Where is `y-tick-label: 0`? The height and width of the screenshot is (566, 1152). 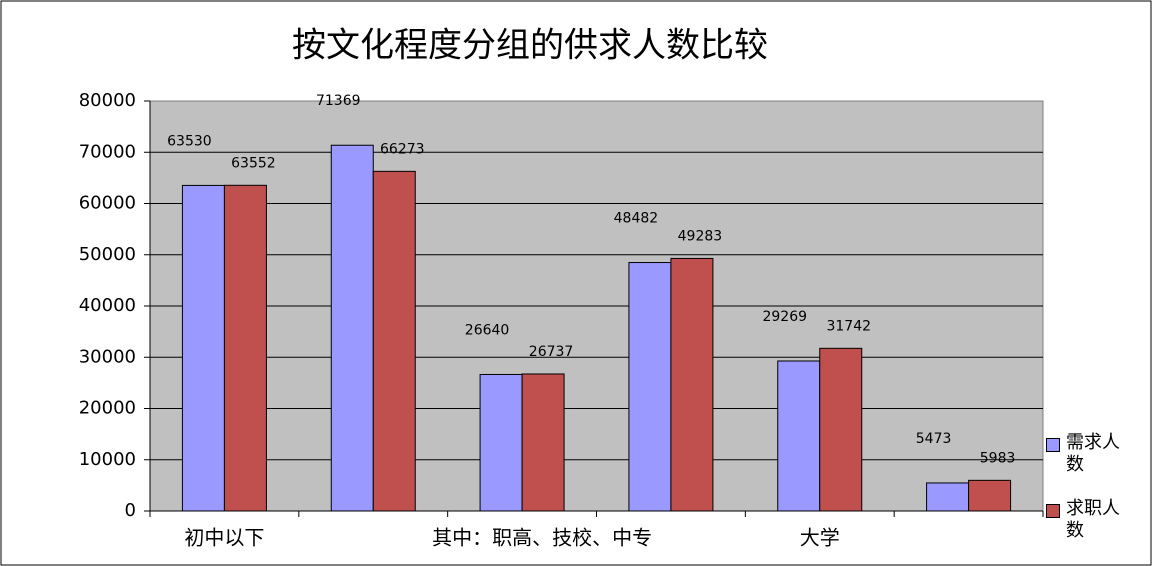
y-tick-label: 0 is located at coordinates (130, 510).